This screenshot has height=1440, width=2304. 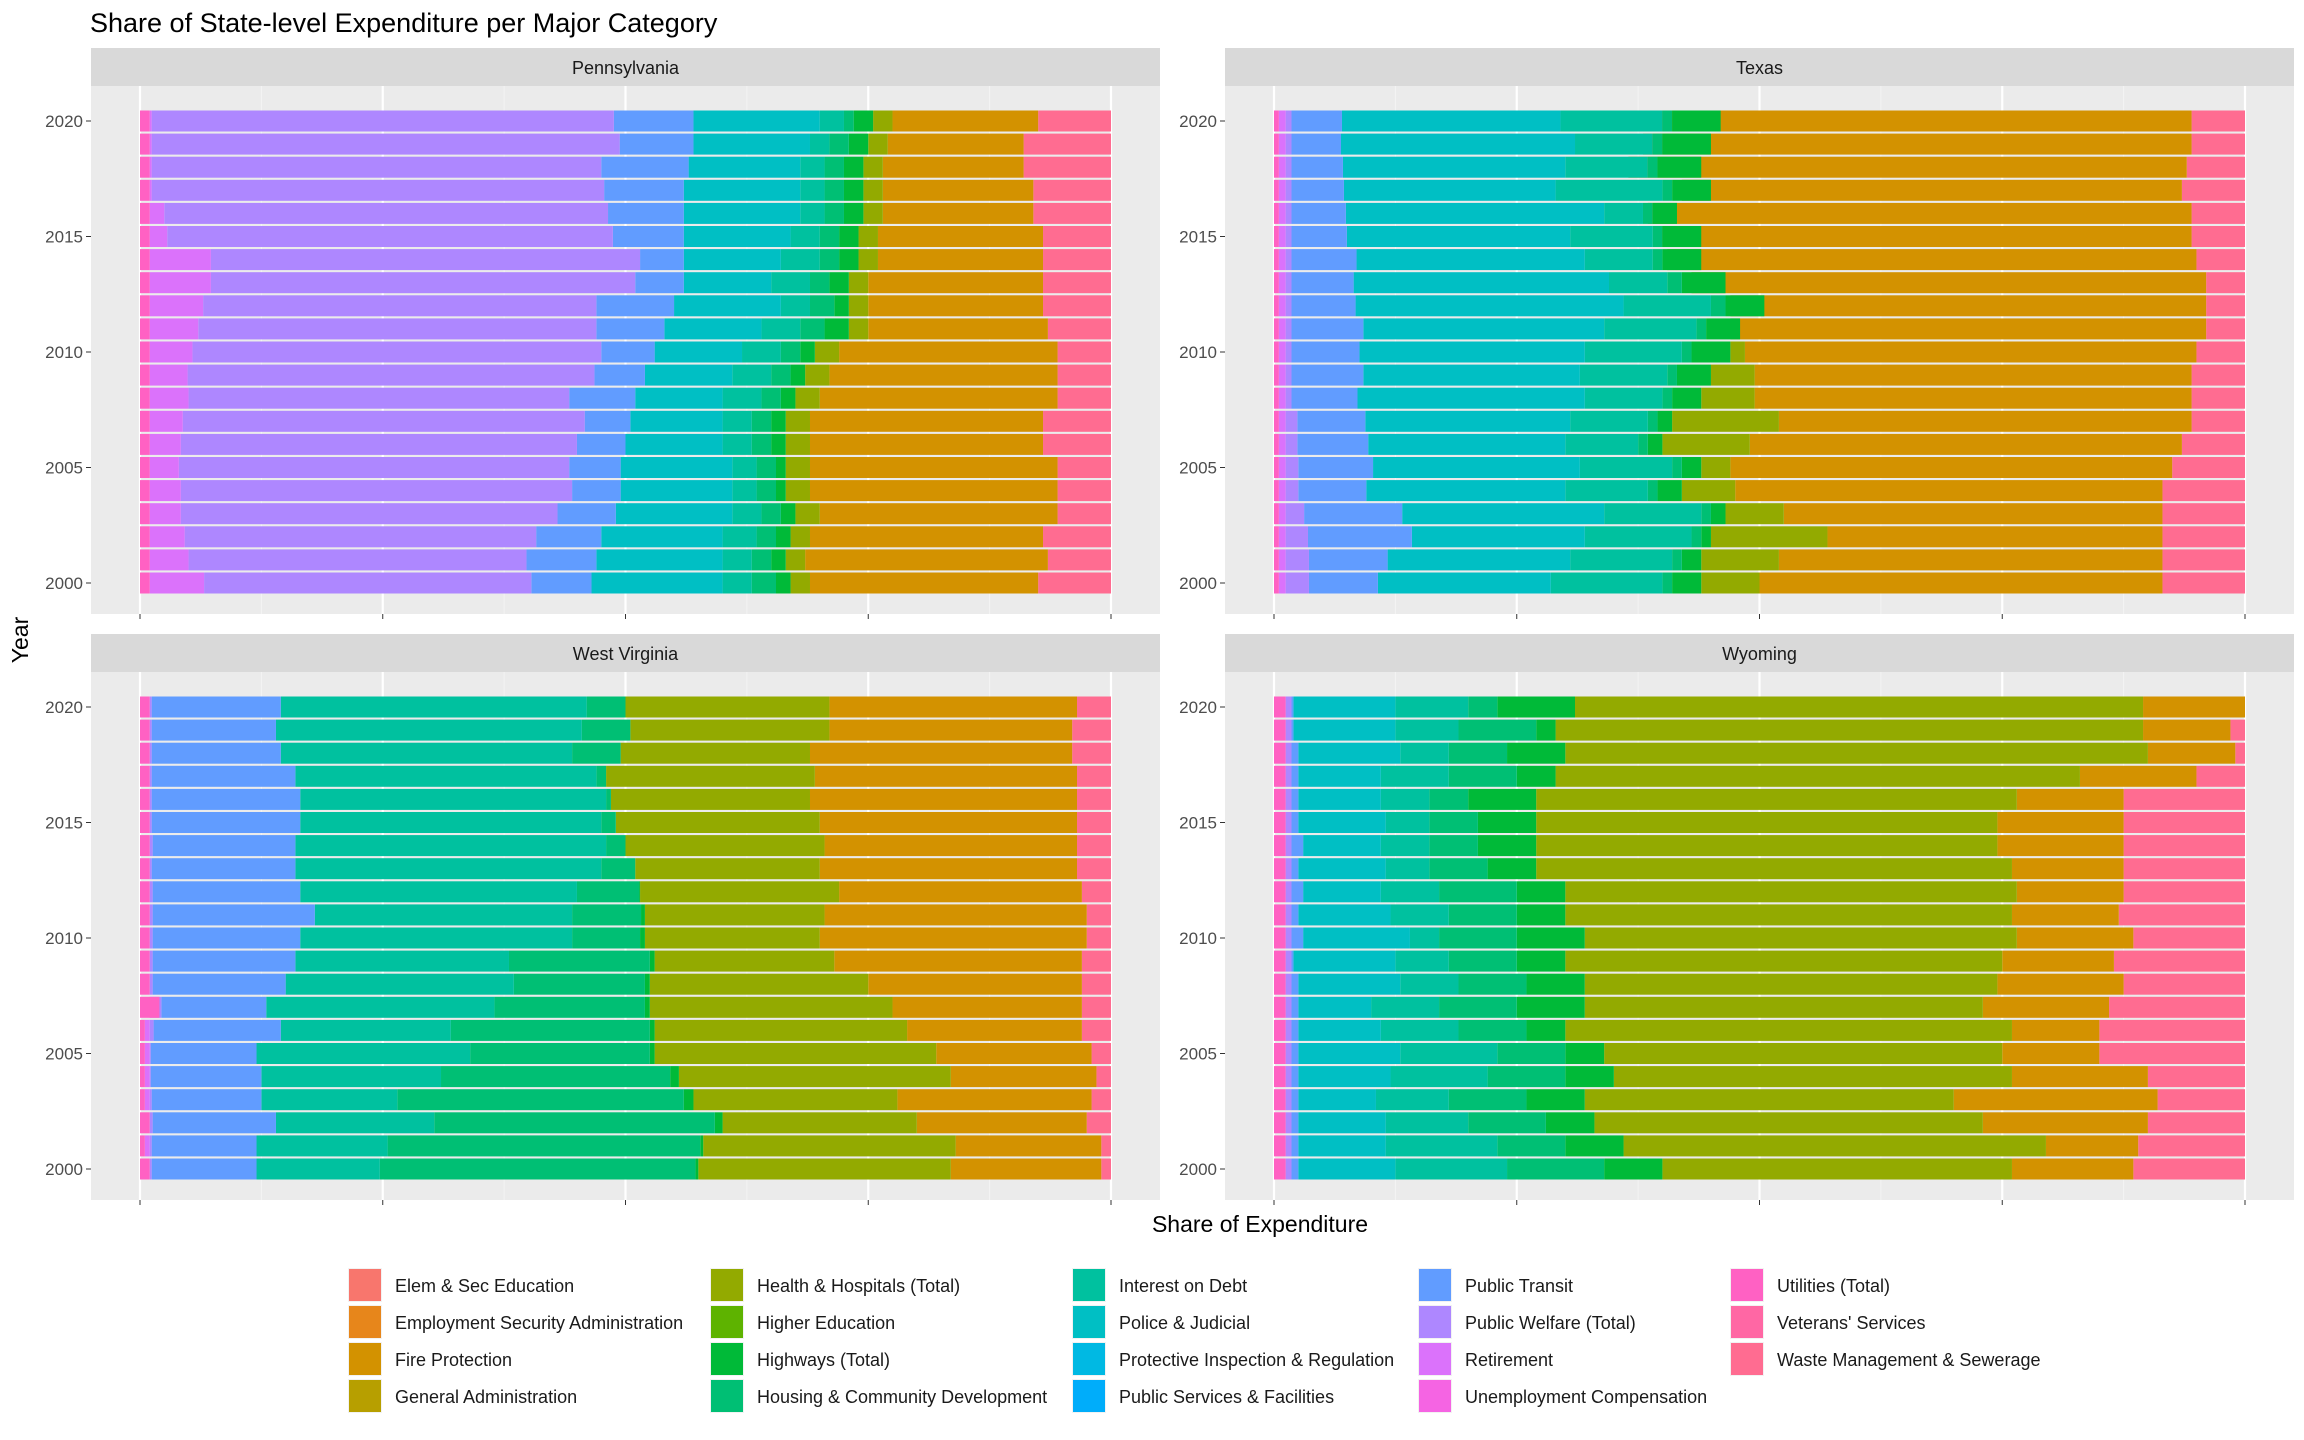 What do you see at coordinates (1198, 823) in the screenshot?
I see `y-tick-label: 2015` at bounding box center [1198, 823].